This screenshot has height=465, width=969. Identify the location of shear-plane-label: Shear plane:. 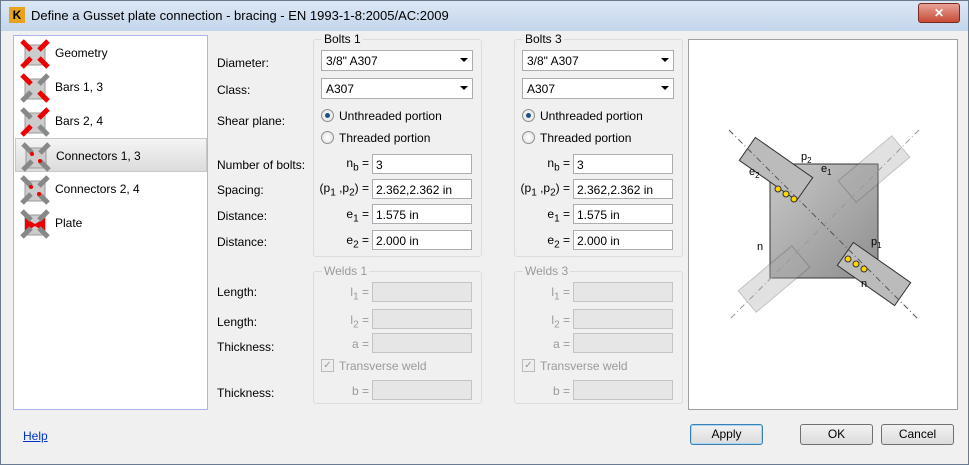
(251, 121).